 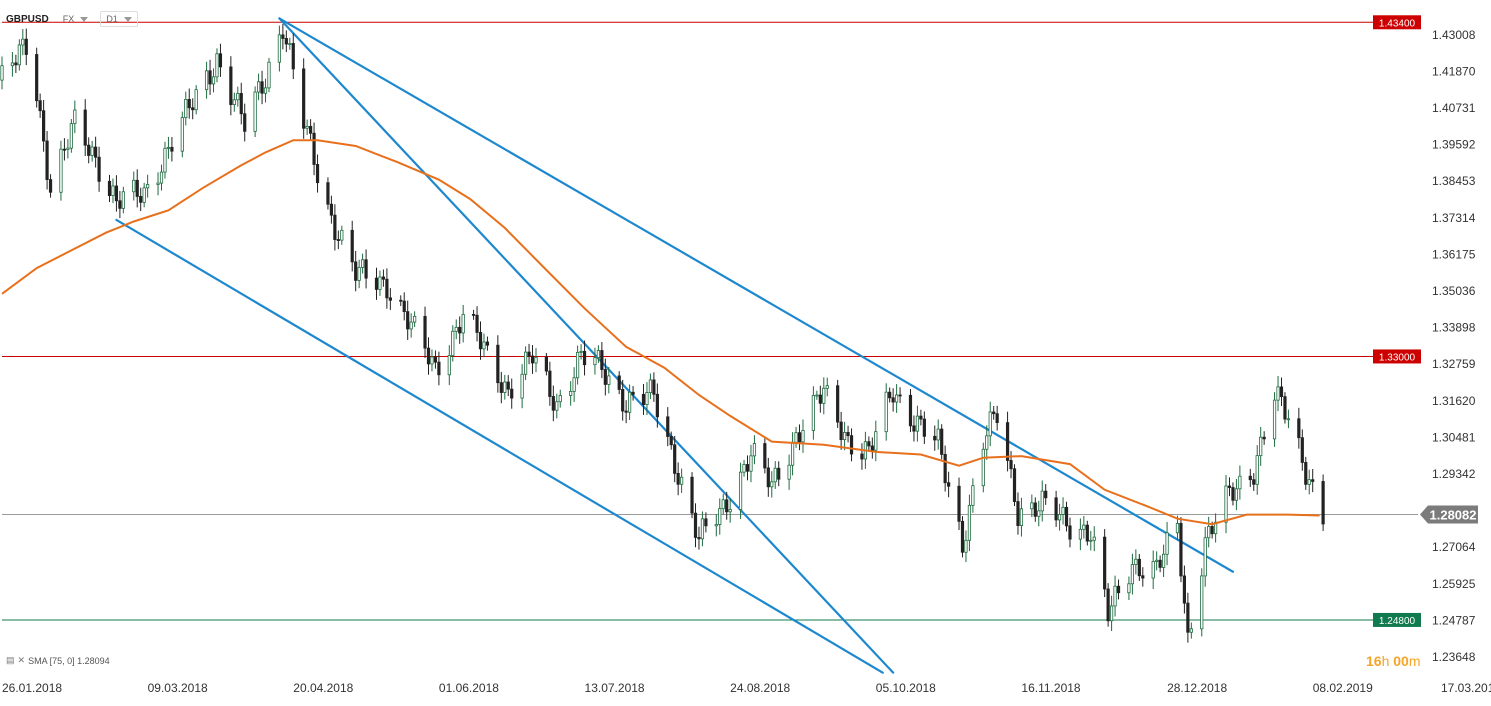 What do you see at coordinates (1454, 657) in the screenshot?
I see `y-tick-label: 1.23648` at bounding box center [1454, 657].